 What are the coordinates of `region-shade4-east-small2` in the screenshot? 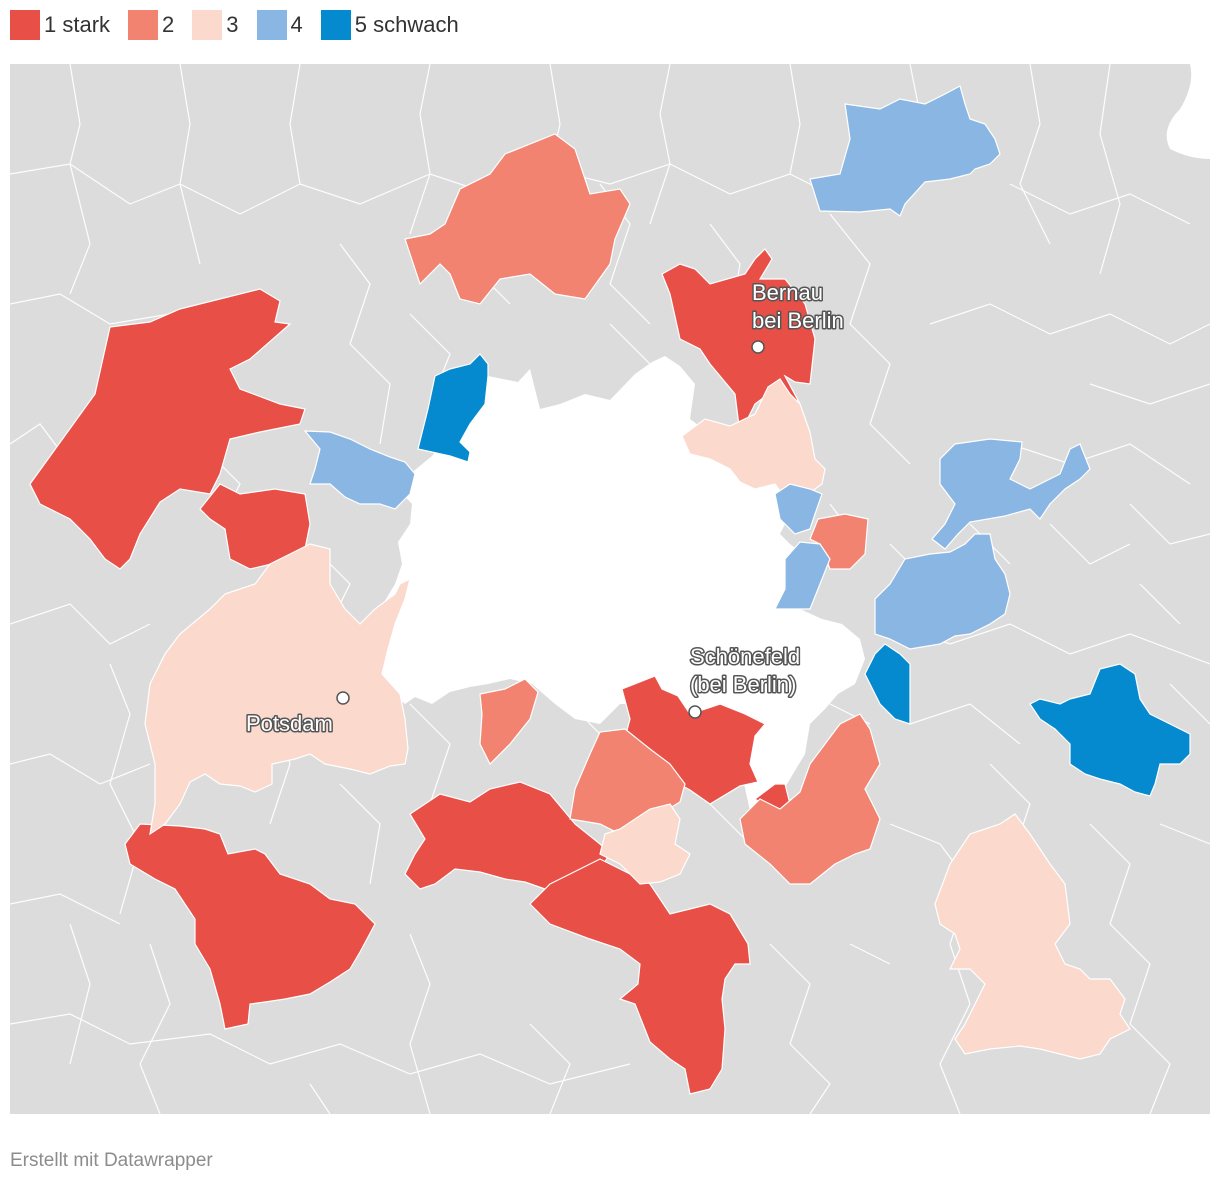 It's located at (802, 575).